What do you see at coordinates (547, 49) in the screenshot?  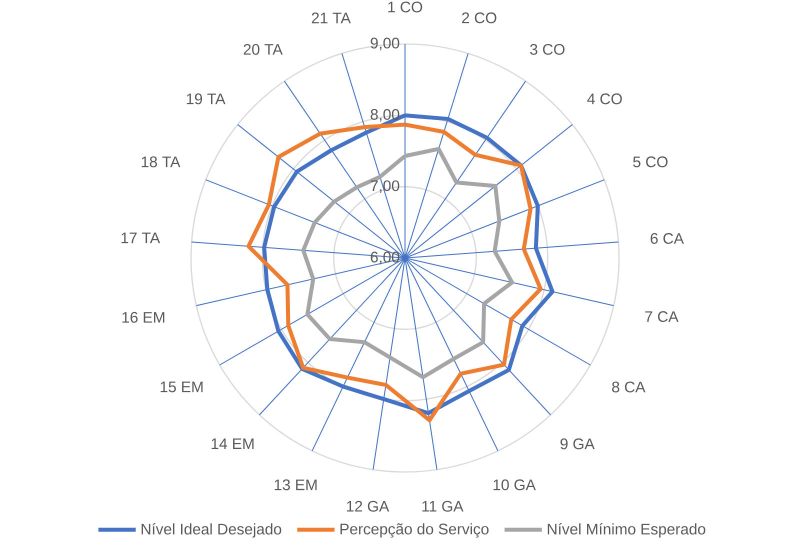 I see `spoke-label: 3 CO` at bounding box center [547, 49].